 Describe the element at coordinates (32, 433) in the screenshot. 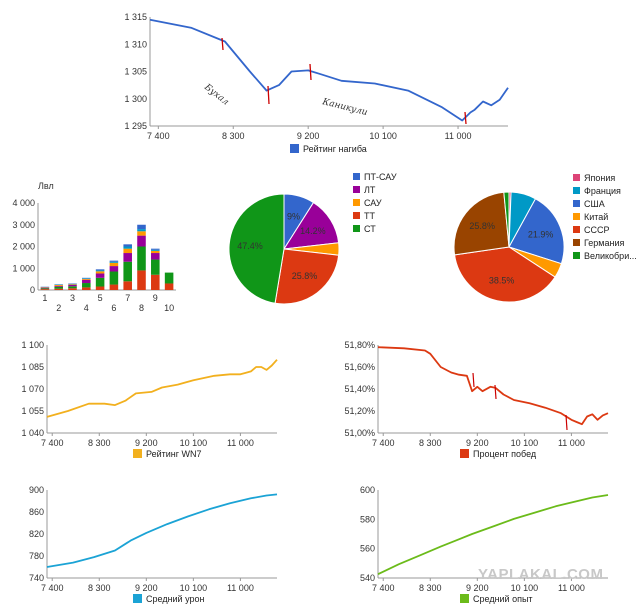

I see `y-tick-label: 1 040` at that location.